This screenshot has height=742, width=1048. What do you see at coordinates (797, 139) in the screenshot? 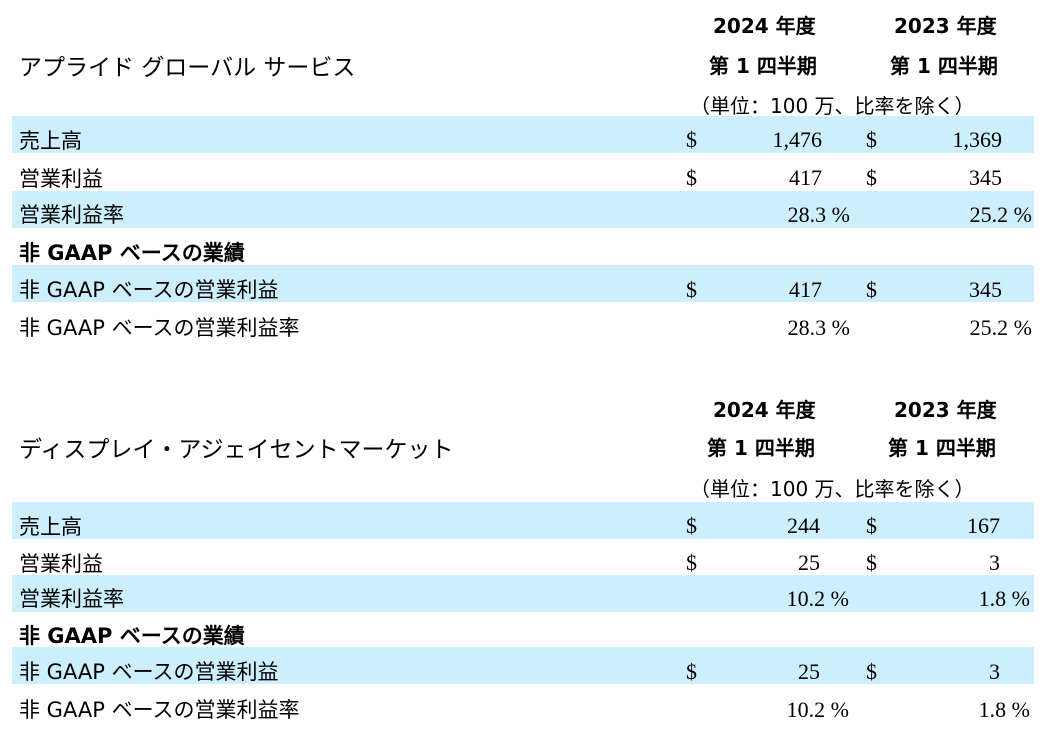
I see `value-2024: 1,476` at bounding box center [797, 139].